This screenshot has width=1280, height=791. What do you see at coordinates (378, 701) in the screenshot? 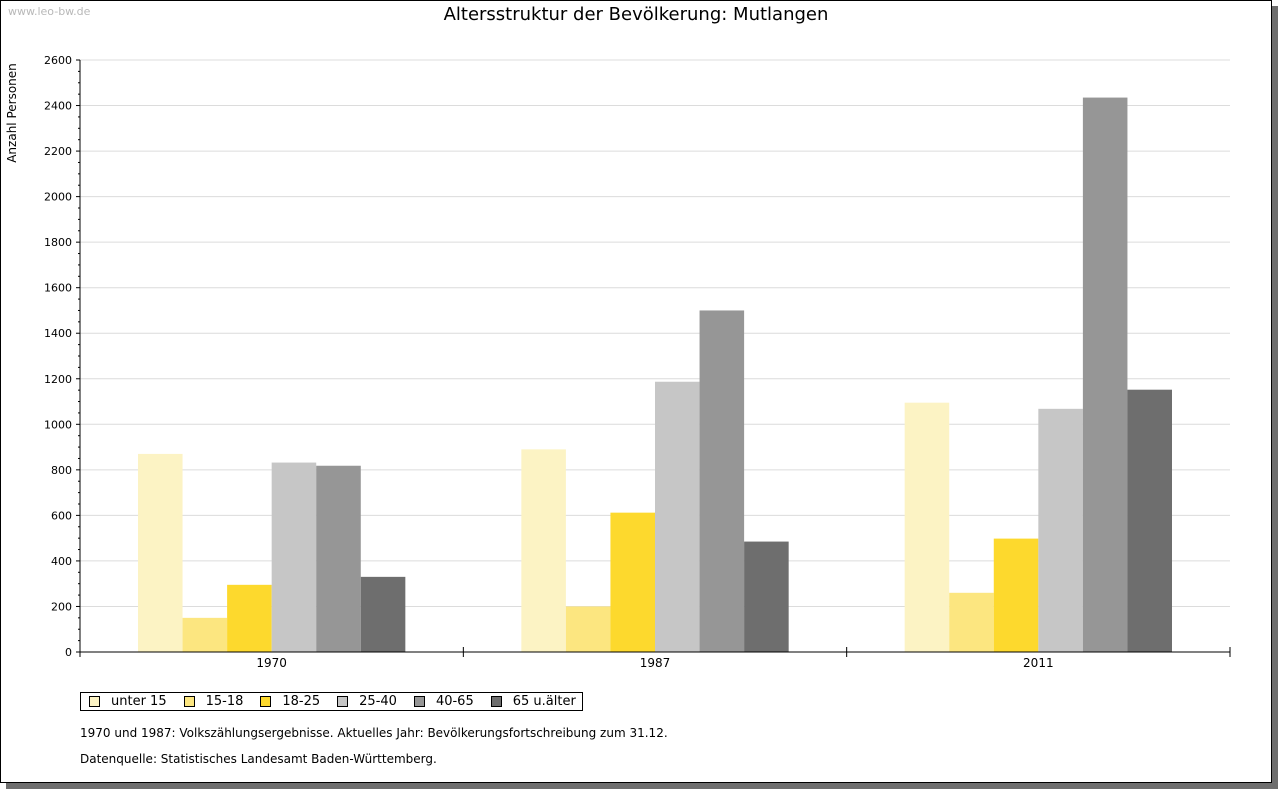
I see `legend-label: 25-40` at bounding box center [378, 701].